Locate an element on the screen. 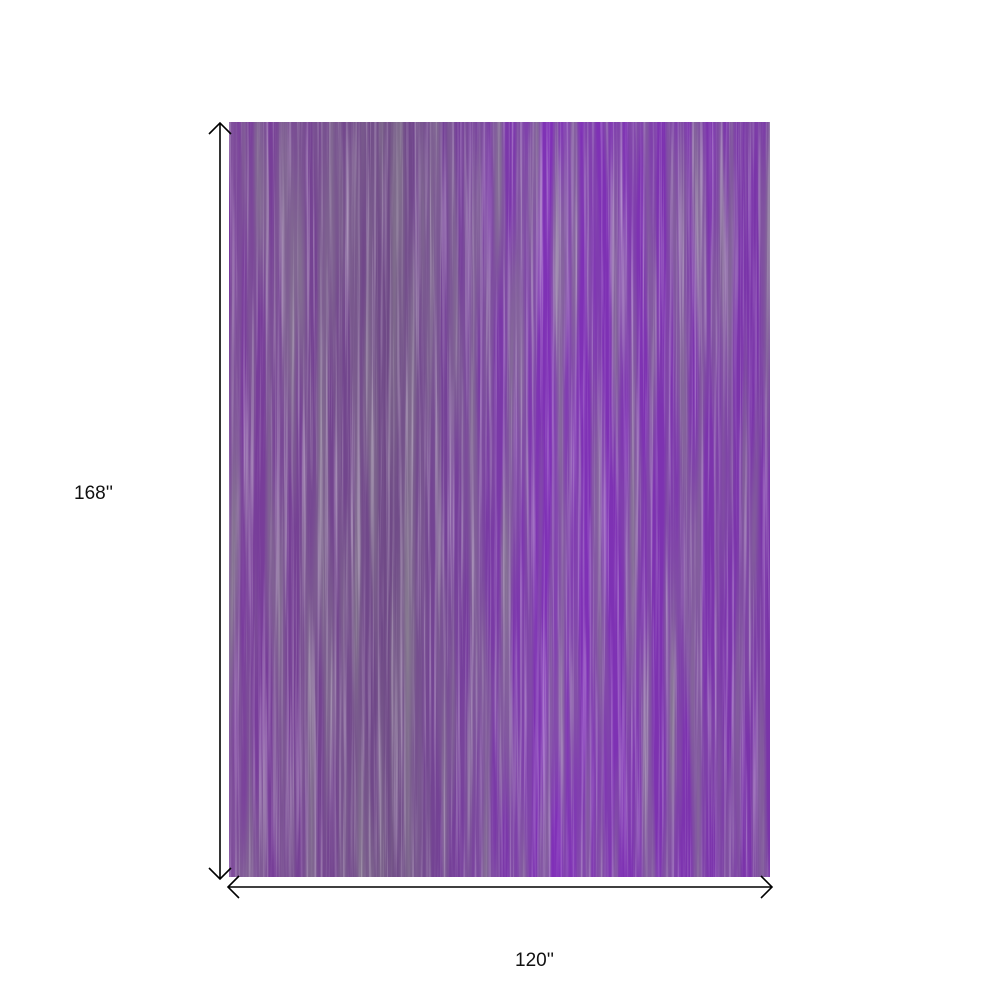 Image resolution: width=1000 pixels, height=1000 pixels. height-arrow-head-top is located at coordinates (220, 128).